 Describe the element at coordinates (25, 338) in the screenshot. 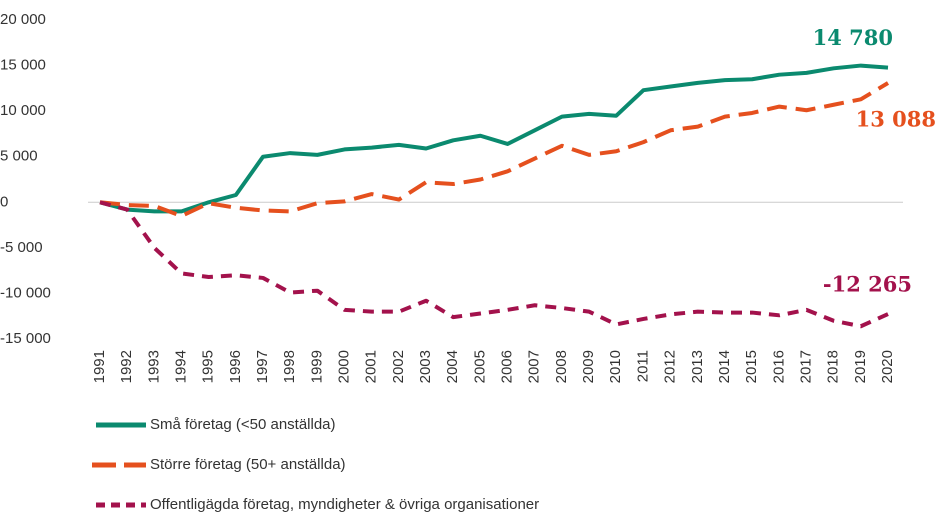

I see `y-tick-label: -15 000` at that location.